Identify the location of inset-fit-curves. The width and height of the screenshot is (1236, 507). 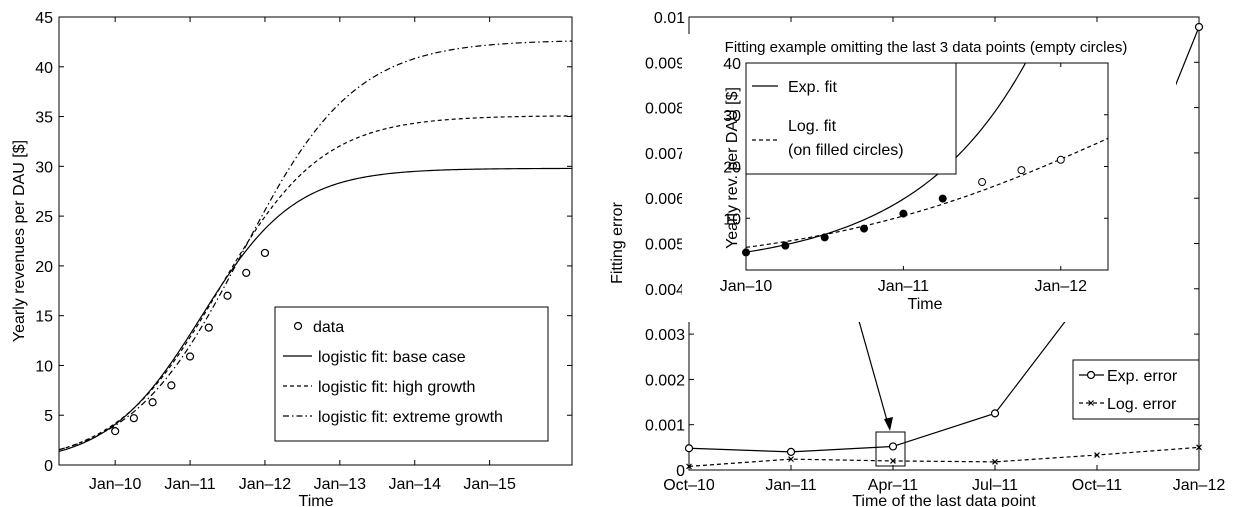
(927, 158).